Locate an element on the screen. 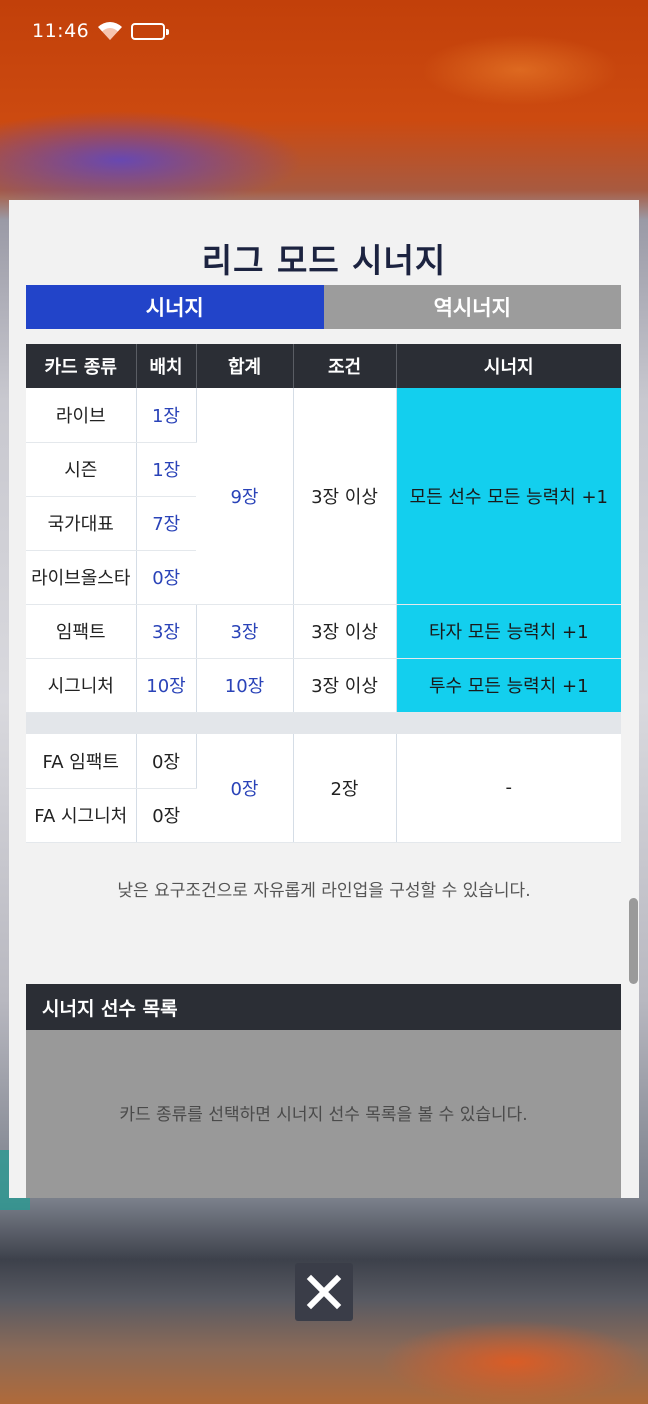  info-note: 낮은 요구조건으로 자유롭게 라인업을 구성할 수 있습니다. is located at coordinates (324, 891).